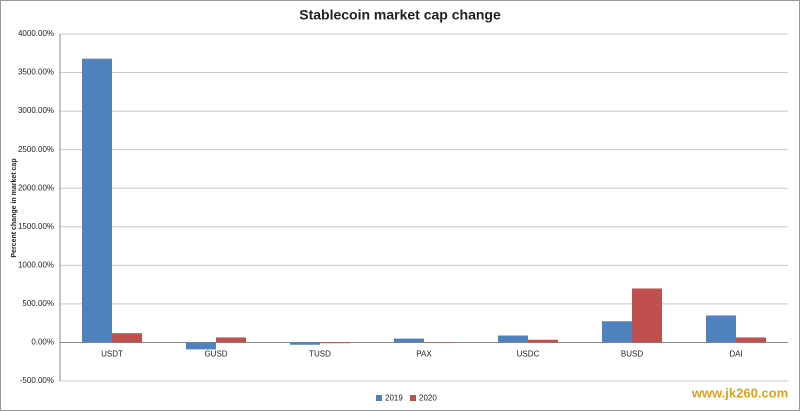 The width and height of the screenshot is (800, 411). I want to click on y-tick-label: 2500.00%, so click(36, 149).